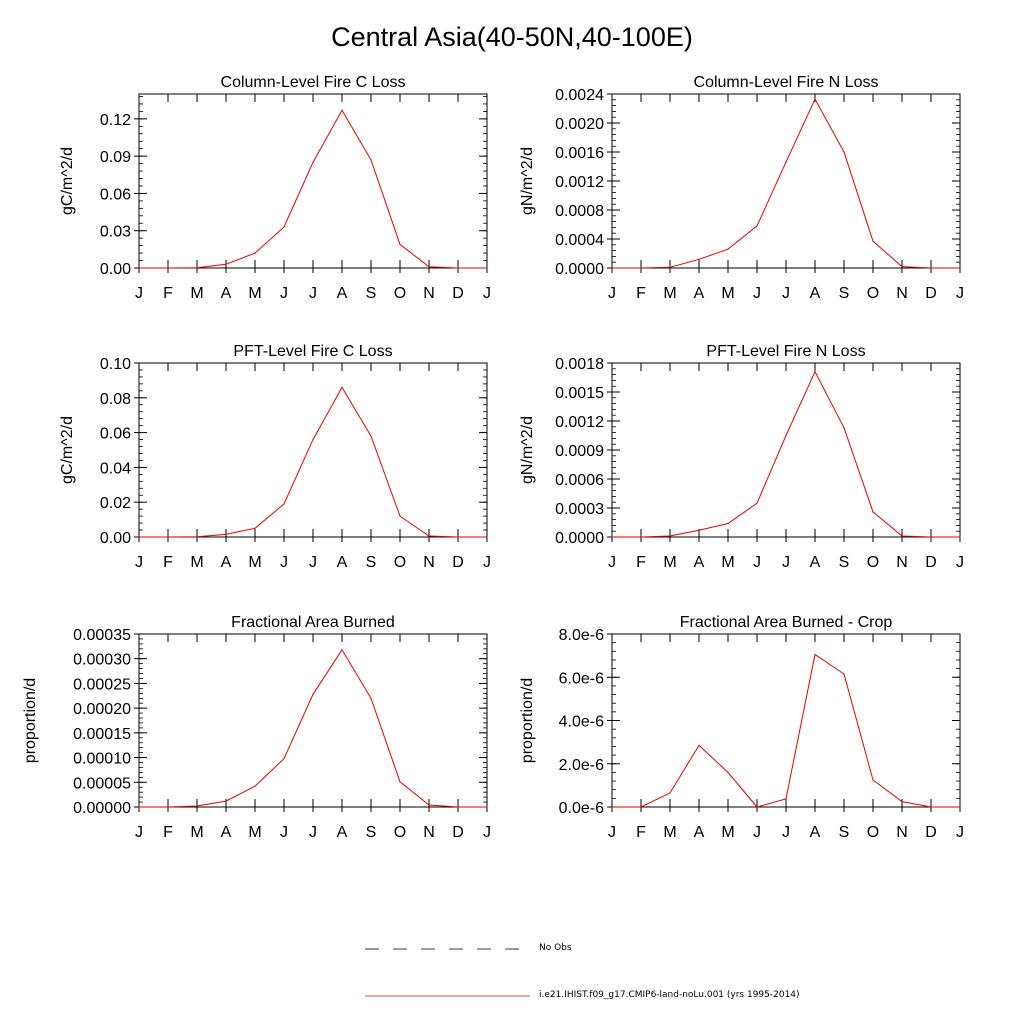  What do you see at coordinates (579, 124) in the screenshot?
I see `y-tick-label: 0.0020` at bounding box center [579, 124].